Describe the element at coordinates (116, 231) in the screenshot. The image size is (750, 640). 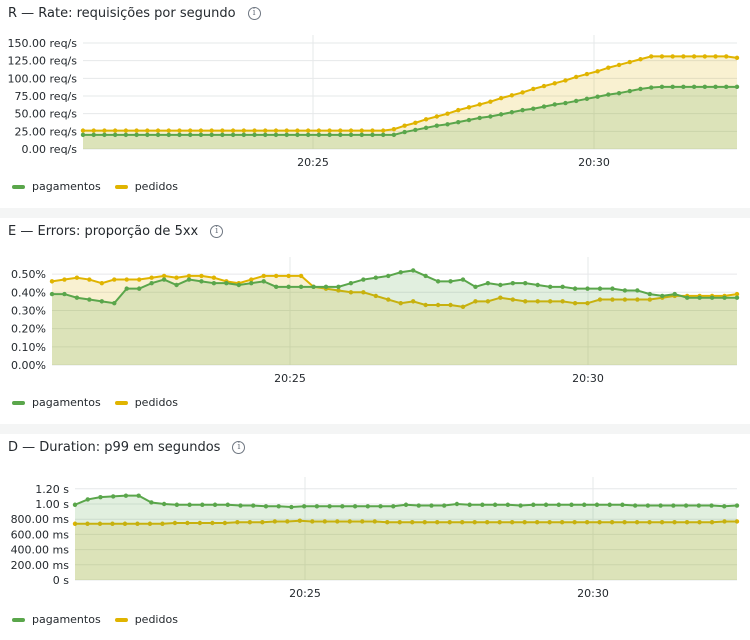
I see `panel-title: E — Errors: proporção de 5xx i` at that location.